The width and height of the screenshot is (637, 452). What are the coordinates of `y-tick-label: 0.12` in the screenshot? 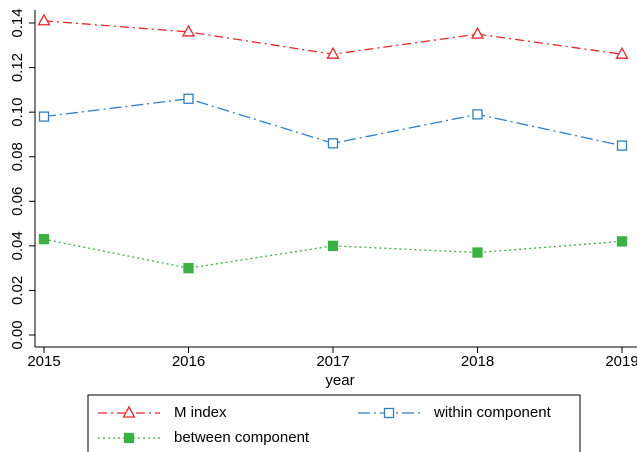 It's located at (17, 67).